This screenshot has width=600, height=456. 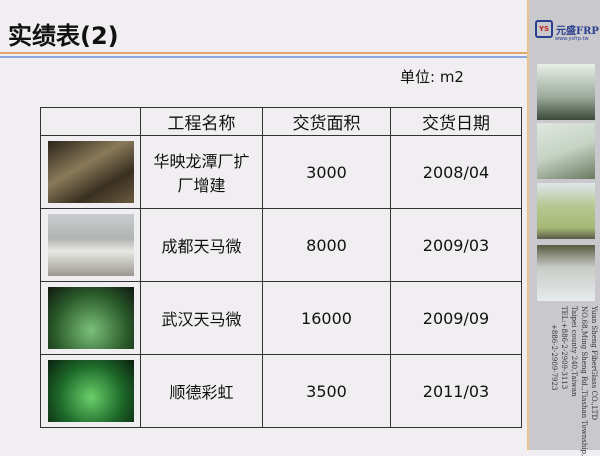 I want to click on table-row: 武汉天马微 16000 2009/09, so click(x=281, y=318).